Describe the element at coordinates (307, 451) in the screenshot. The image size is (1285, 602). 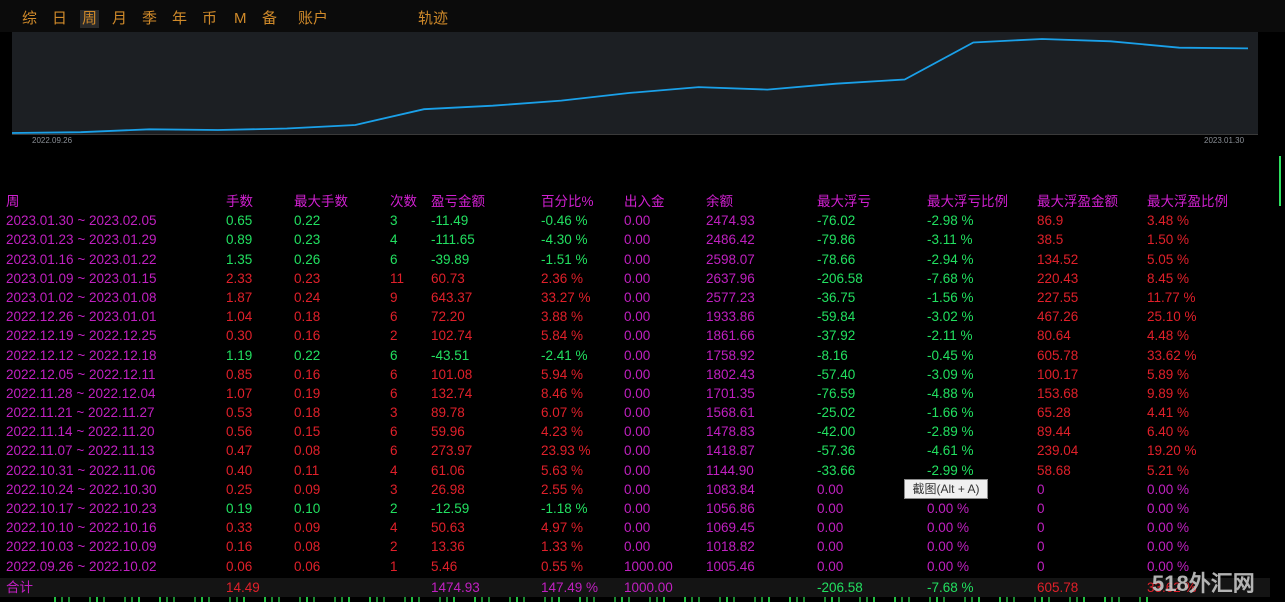
I see `cell-max-lots: 0.08` at that location.